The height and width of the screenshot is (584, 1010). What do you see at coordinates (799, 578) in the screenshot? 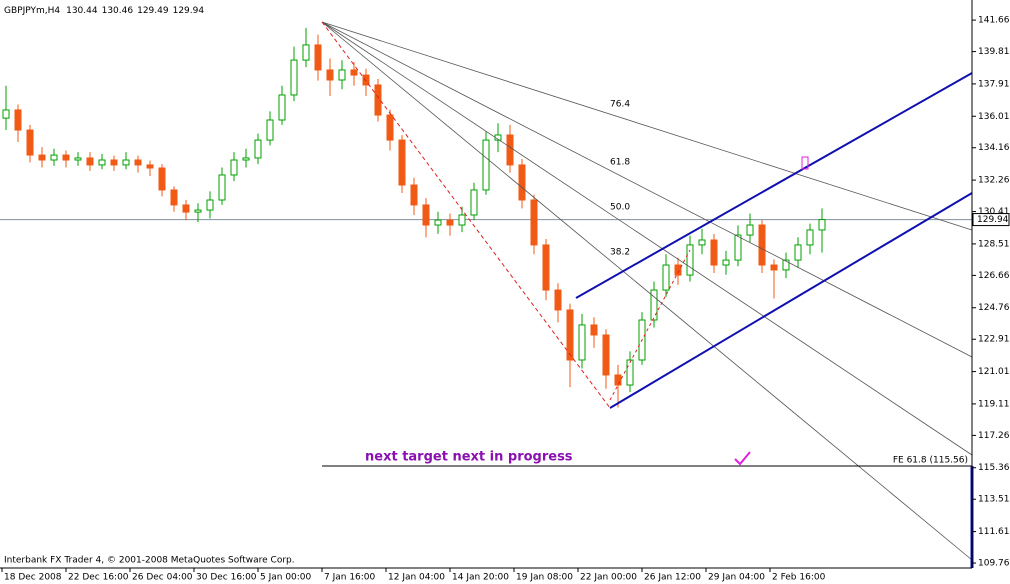
I see `x-tick-label: 2 Feb 16:00` at bounding box center [799, 578].